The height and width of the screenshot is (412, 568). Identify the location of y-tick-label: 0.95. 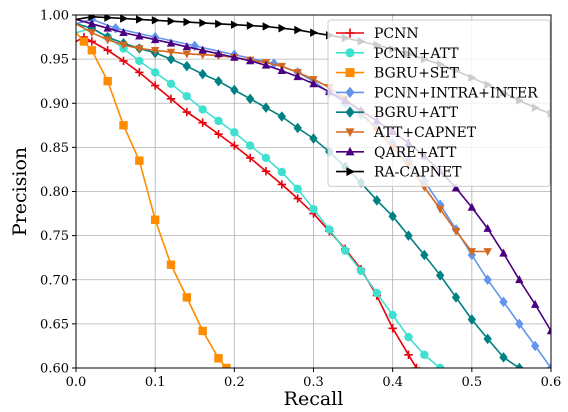
(54, 60).